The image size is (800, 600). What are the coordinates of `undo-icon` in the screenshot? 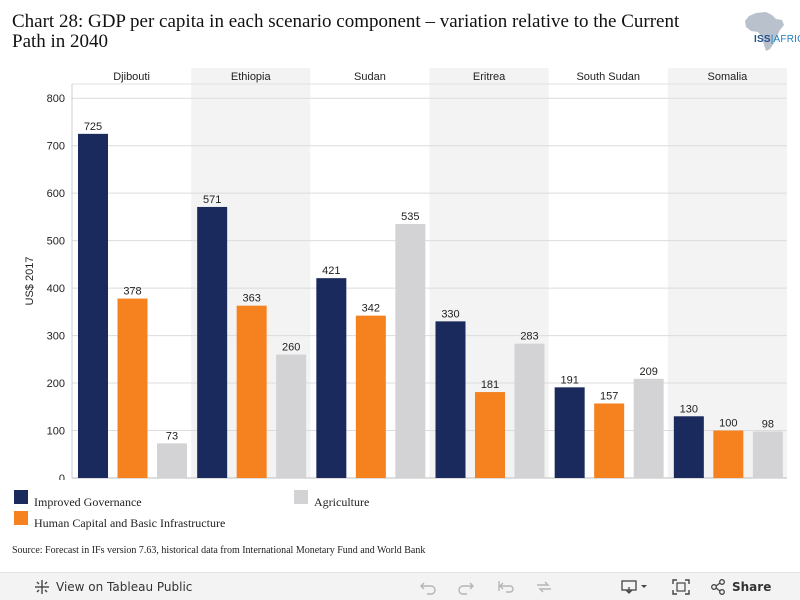 It's located at (428, 588).